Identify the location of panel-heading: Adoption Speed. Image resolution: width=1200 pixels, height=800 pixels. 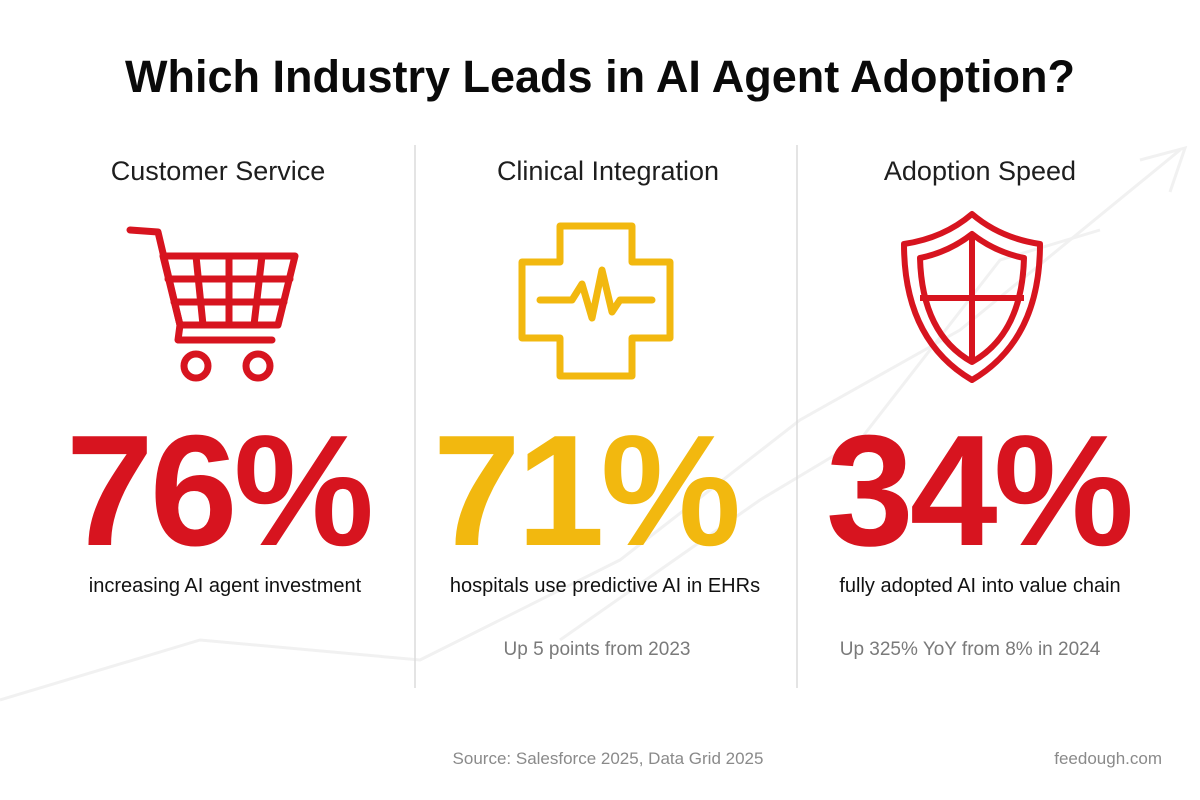
(980, 171).